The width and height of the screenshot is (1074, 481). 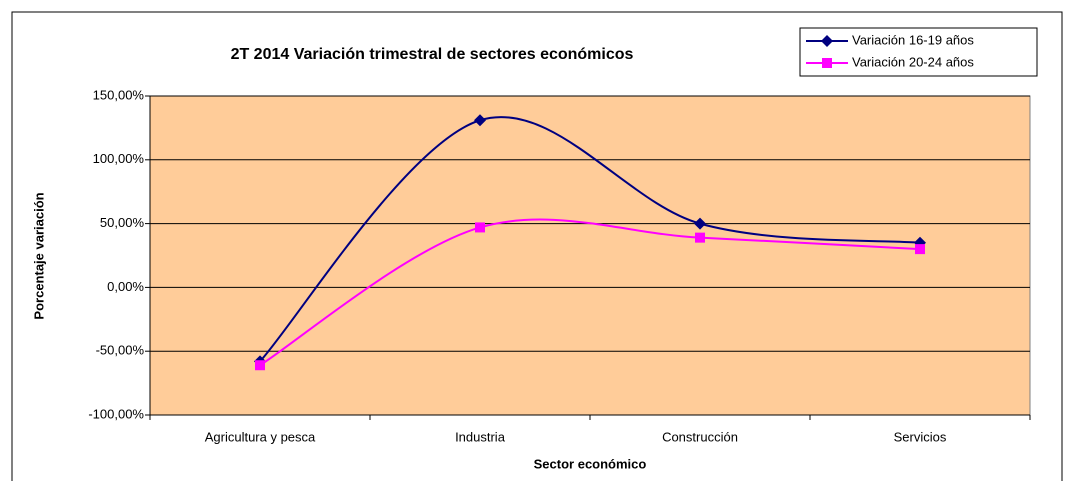 I want to click on y-tick-label: -100,00%, so click(x=116, y=413).